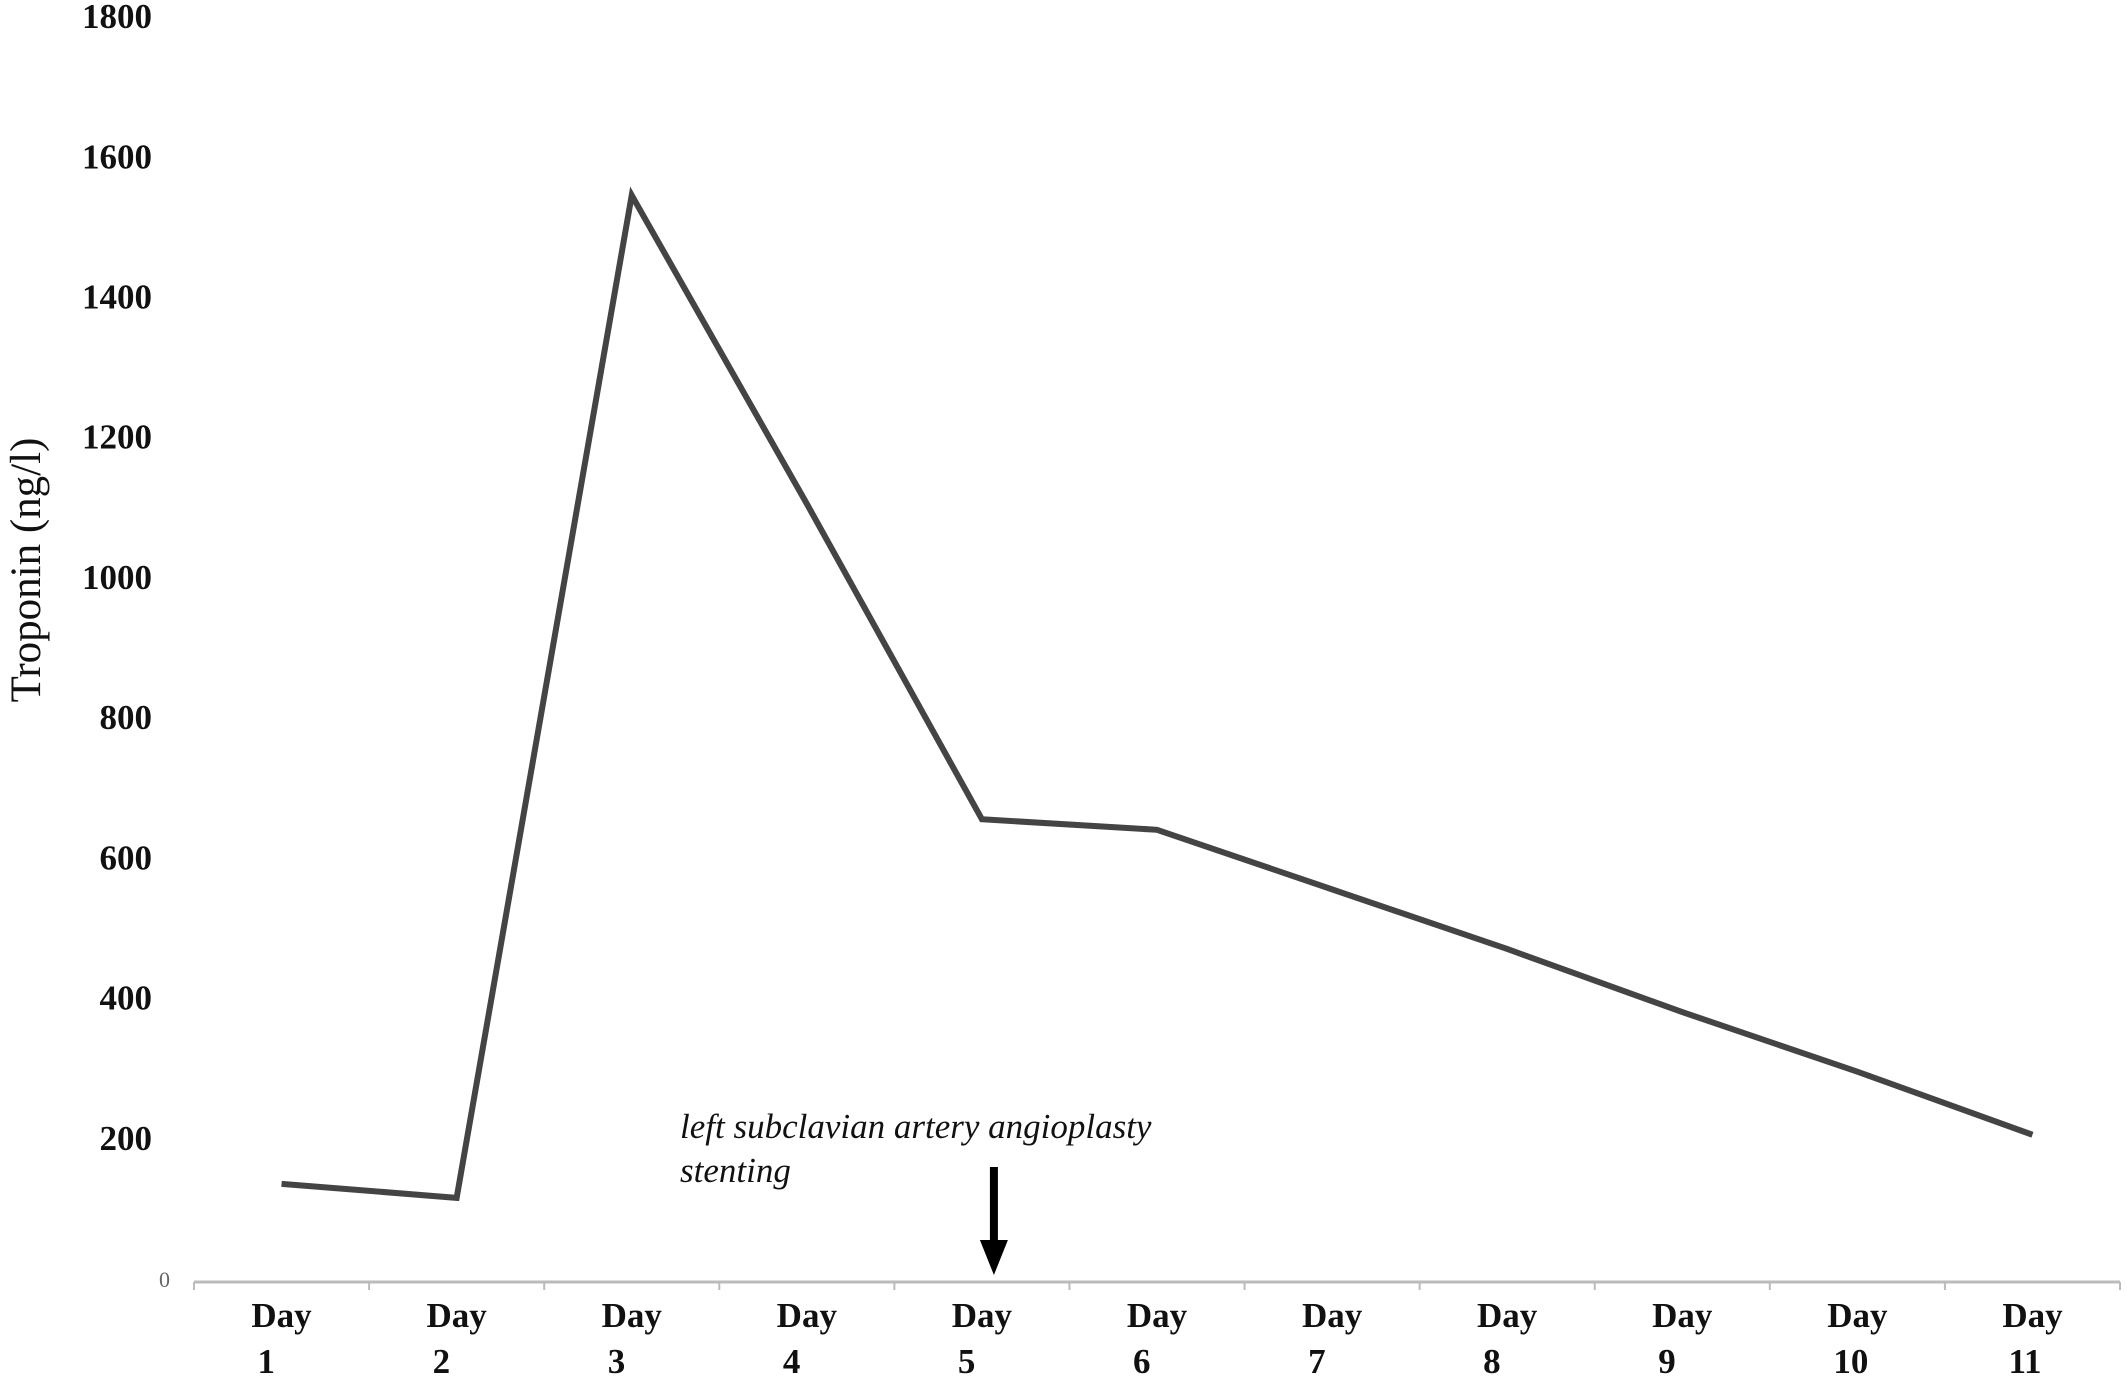 This screenshot has height=1380, width=2128. I want to click on y-tick-label: 1600, so click(117, 156).